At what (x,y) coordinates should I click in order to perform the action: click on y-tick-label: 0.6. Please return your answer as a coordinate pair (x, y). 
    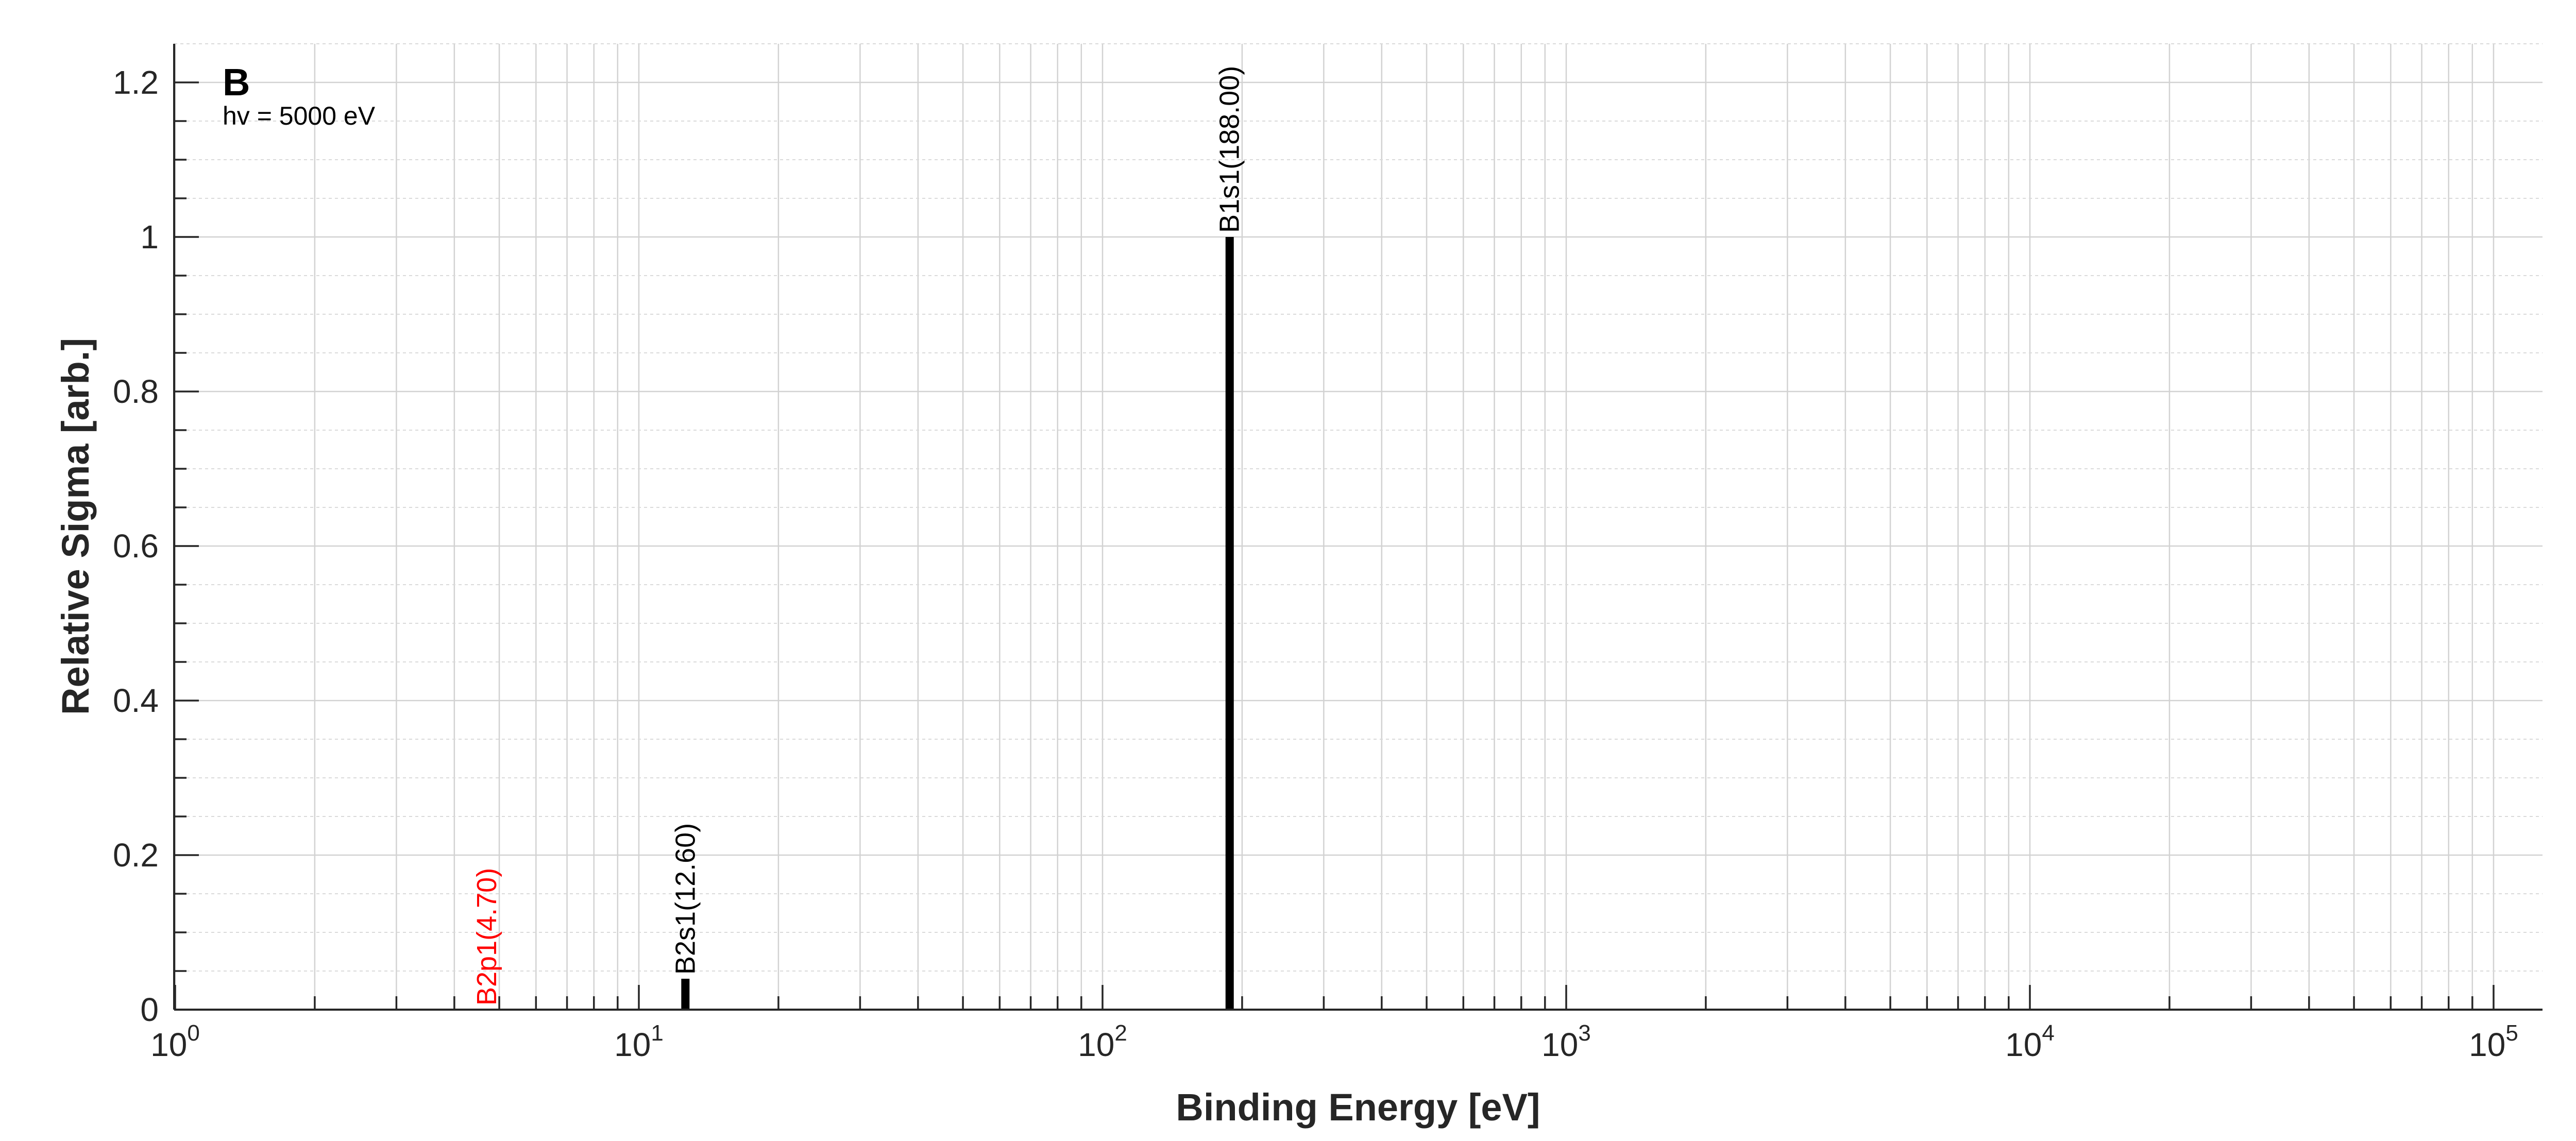
    Looking at the image, I should click on (136, 546).